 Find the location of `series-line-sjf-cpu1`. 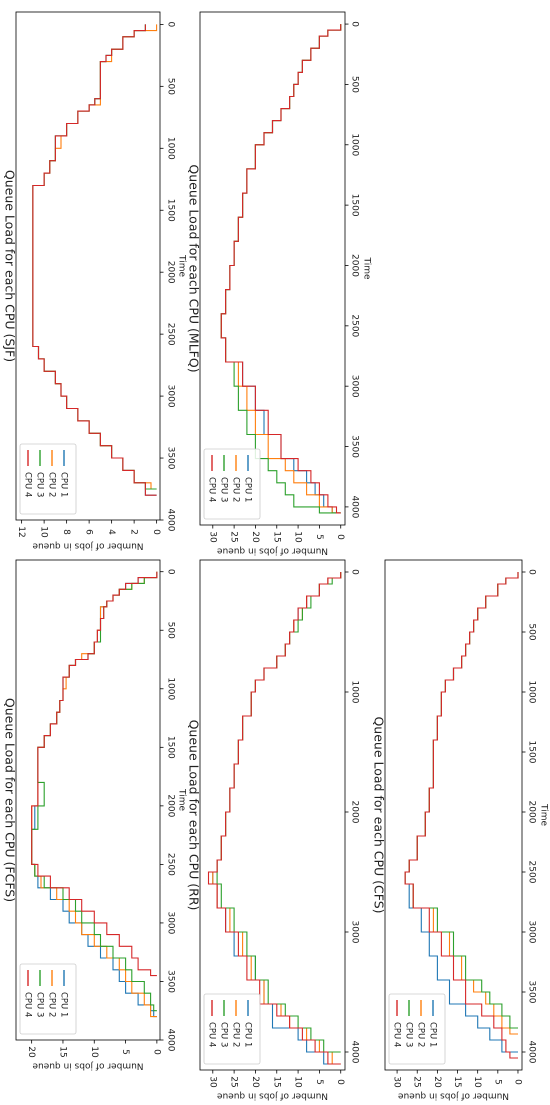

series-line-sjf-cpu1 is located at coordinates (94, 260).